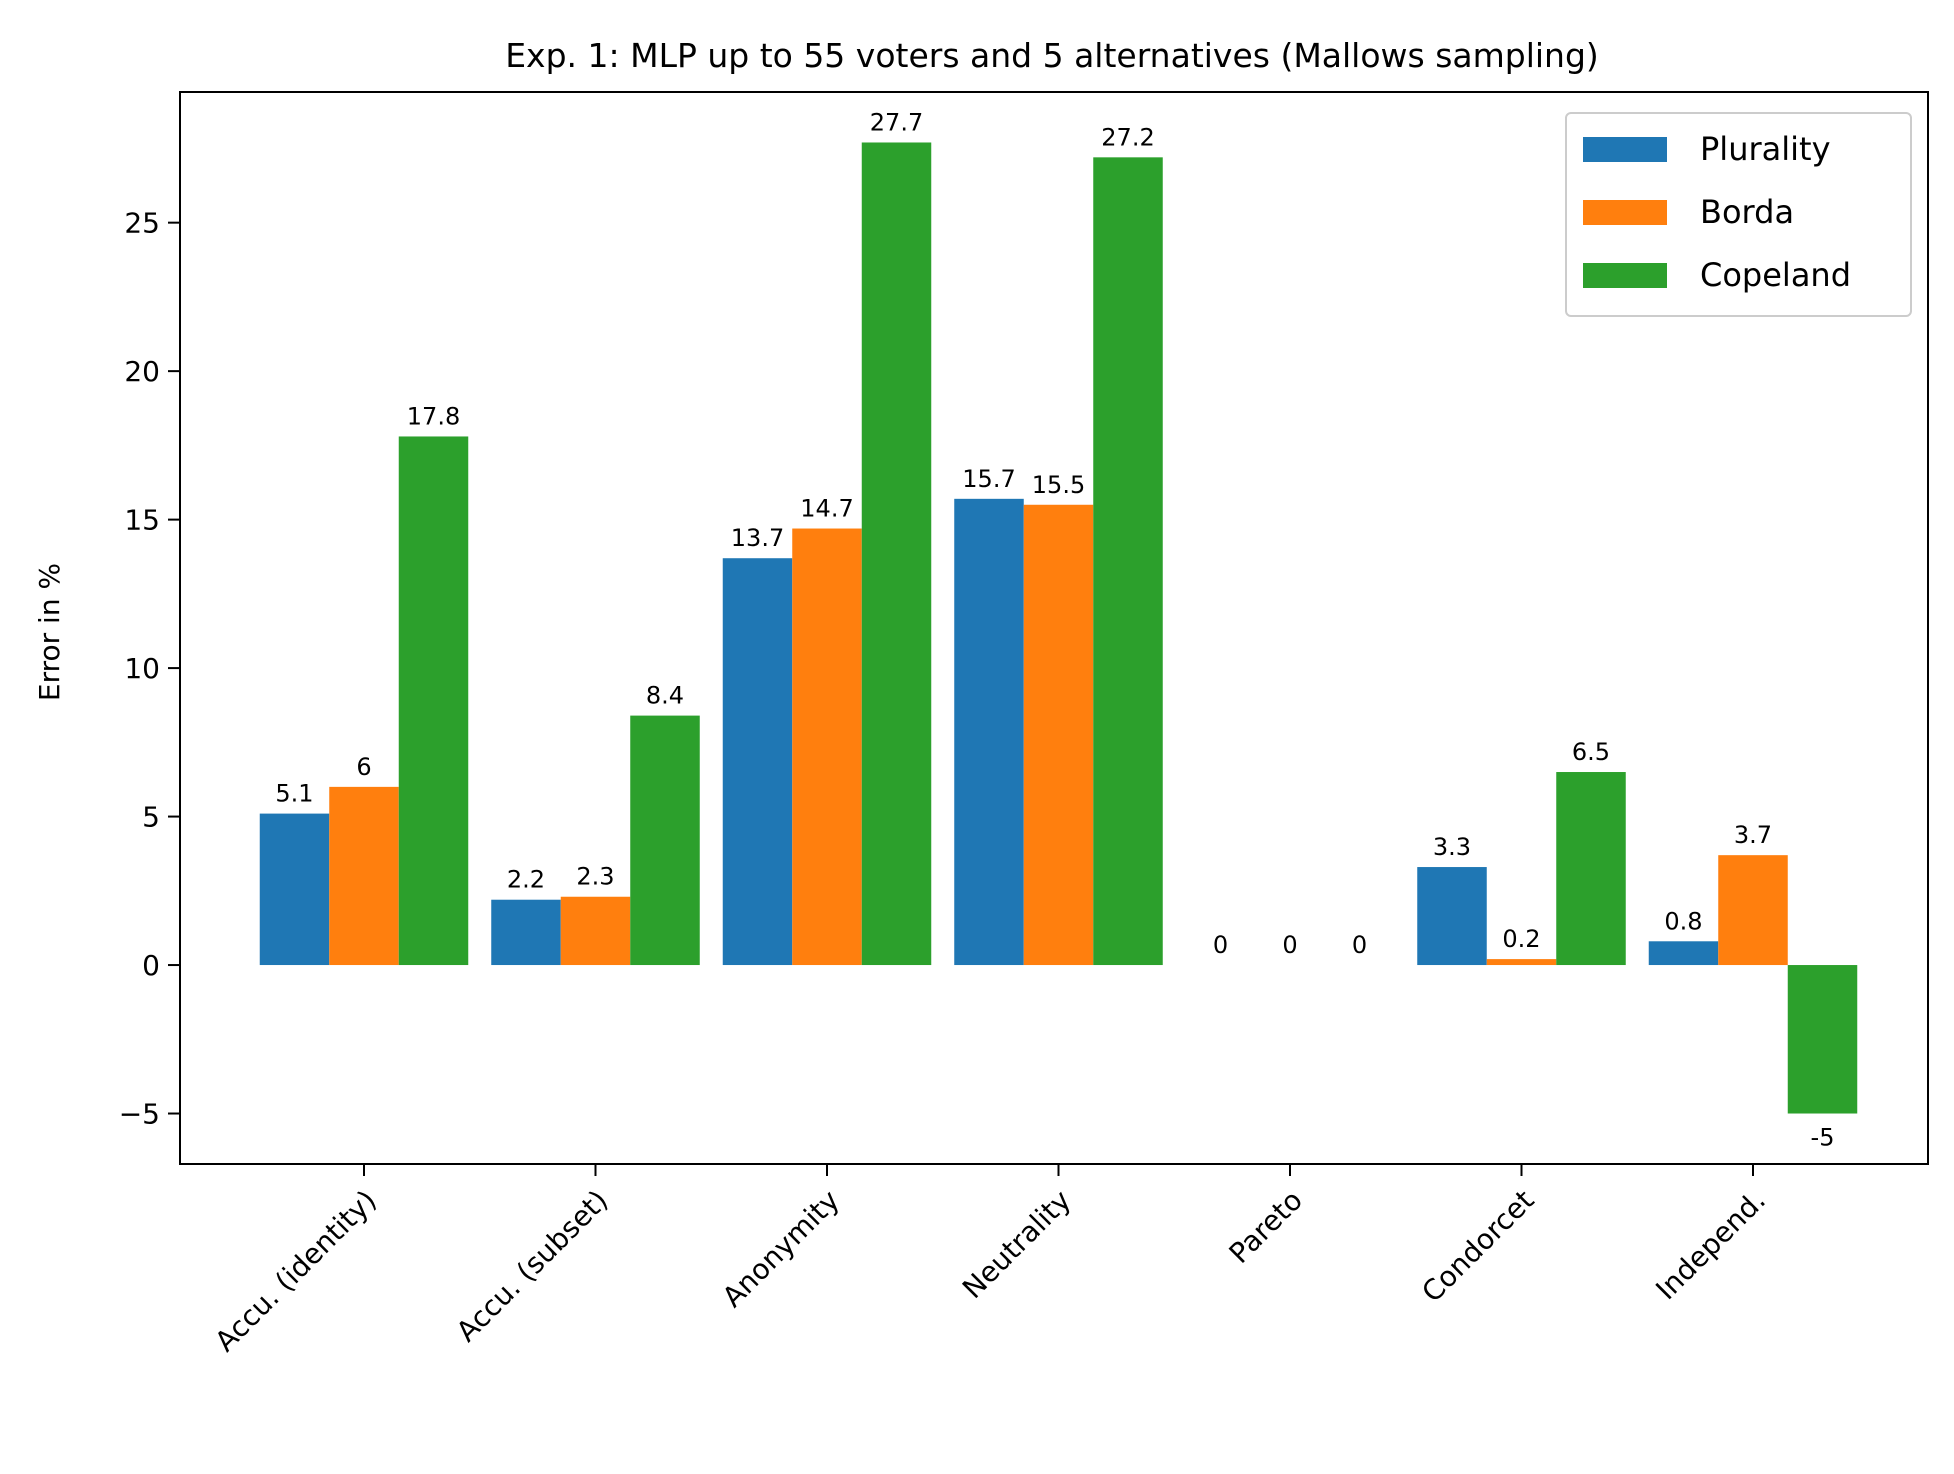 The width and height of the screenshot is (1954, 1474). Describe the element at coordinates (1220, 945) in the screenshot. I see `data-label-plurality-pareto: 0` at that location.